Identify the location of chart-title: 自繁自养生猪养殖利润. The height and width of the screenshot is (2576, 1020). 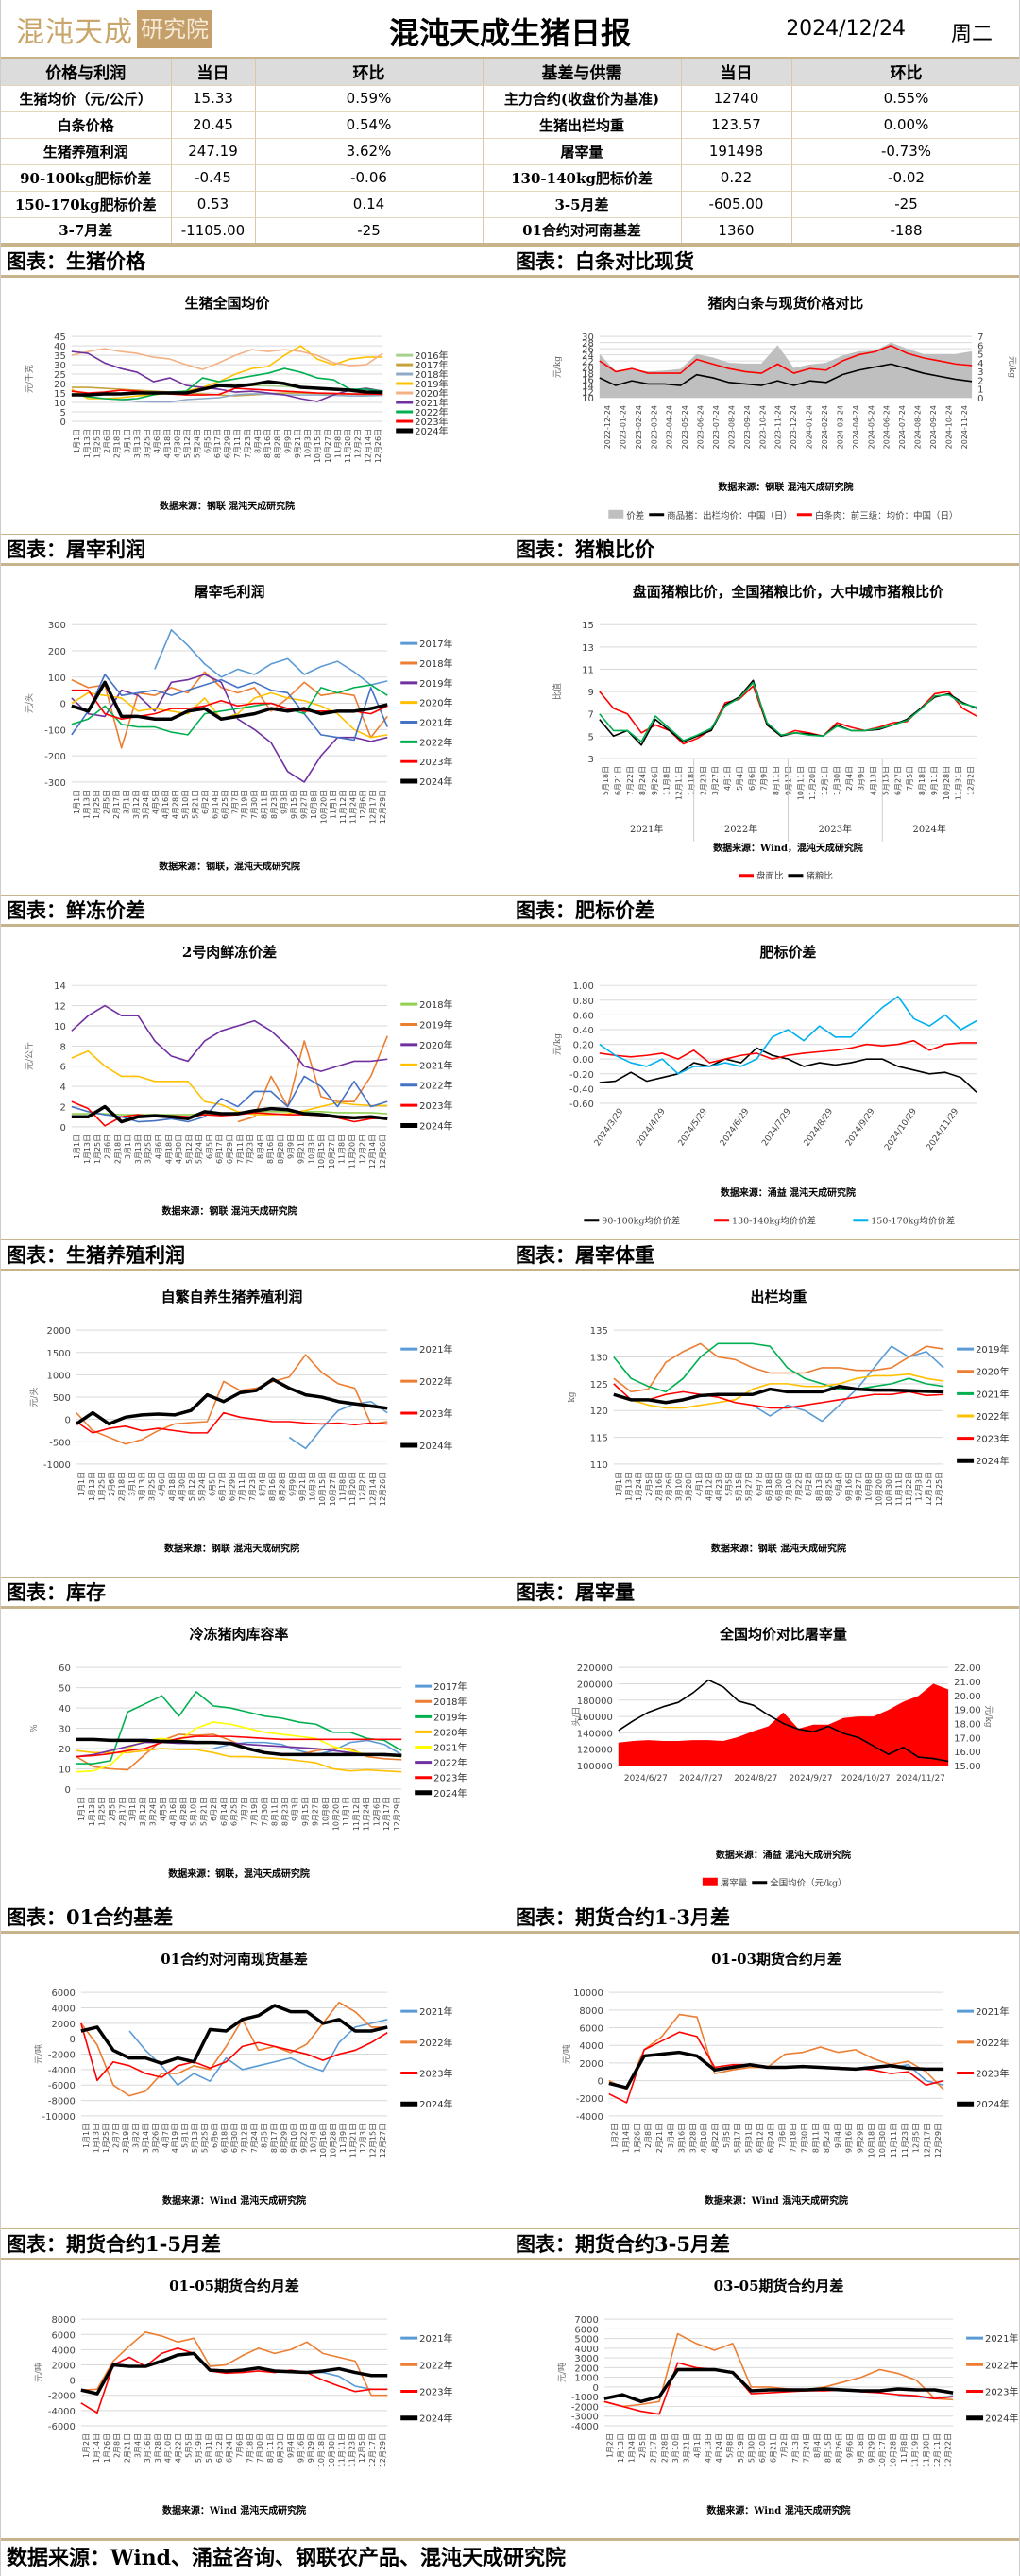
(232, 1296).